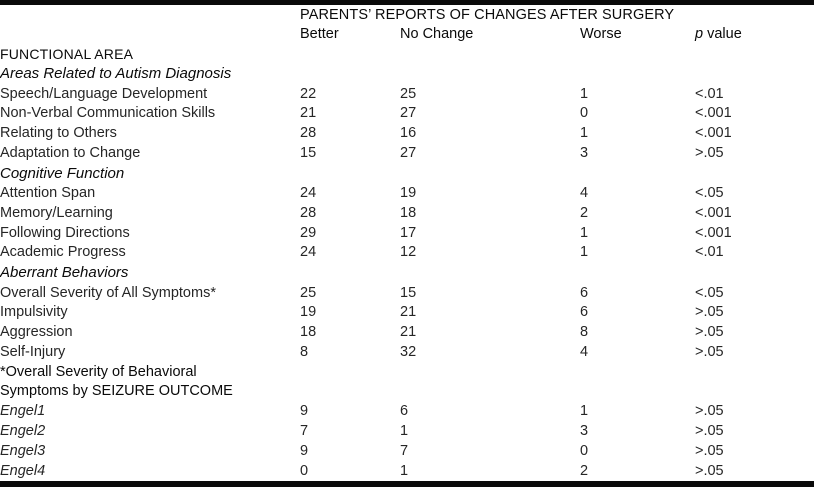 This screenshot has height=487, width=814. Describe the element at coordinates (58, 133) in the screenshot. I see `row-label: Relating to Others` at that location.